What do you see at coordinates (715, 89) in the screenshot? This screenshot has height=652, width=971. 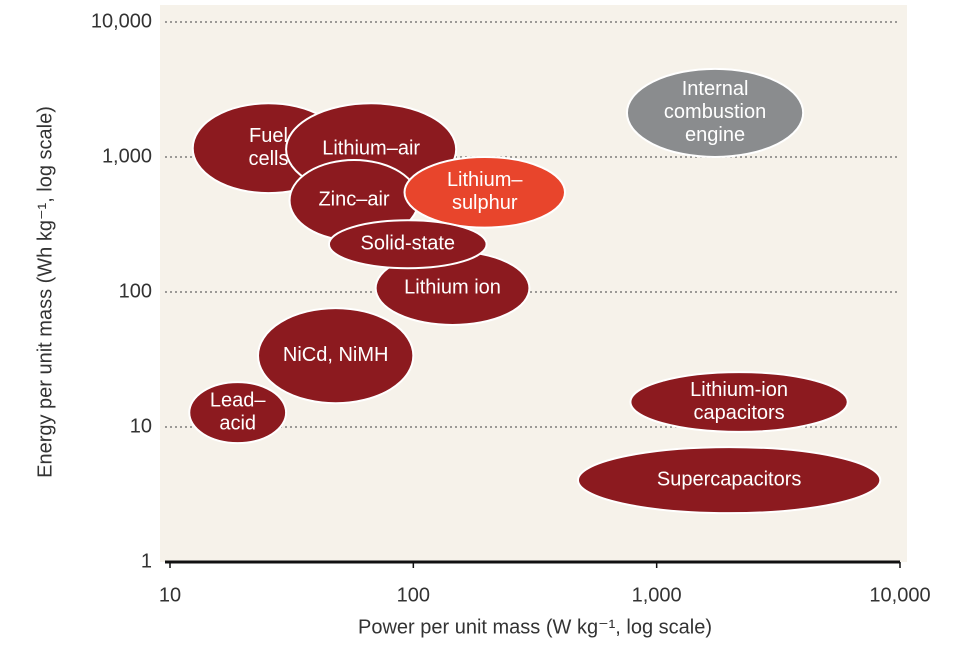 I see `ellipse-label: Internal` at bounding box center [715, 89].